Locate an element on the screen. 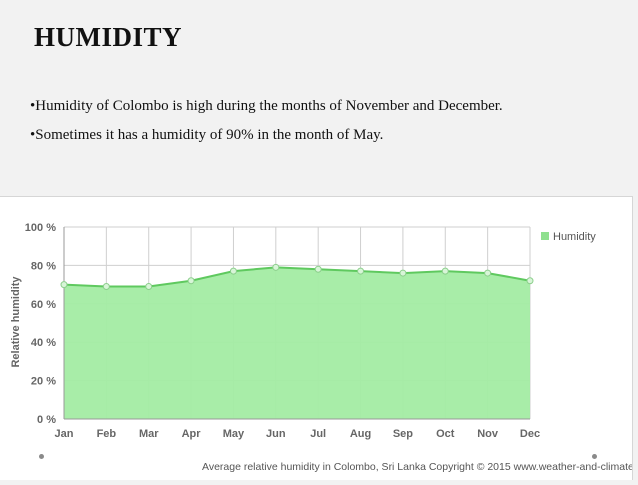 The height and width of the screenshot is (485, 638). slide-dot-left is located at coordinates (41, 456).